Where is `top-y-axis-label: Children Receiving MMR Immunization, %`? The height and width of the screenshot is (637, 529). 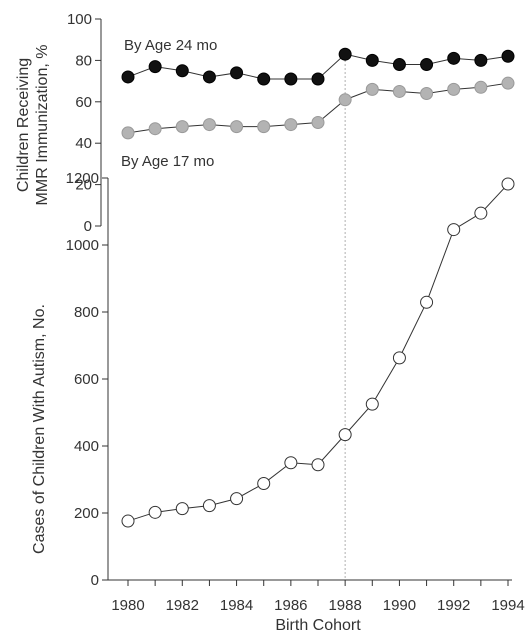 top-y-axis-label: Children Receiving MMR Immunization, % is located at coordinates (33, 125).